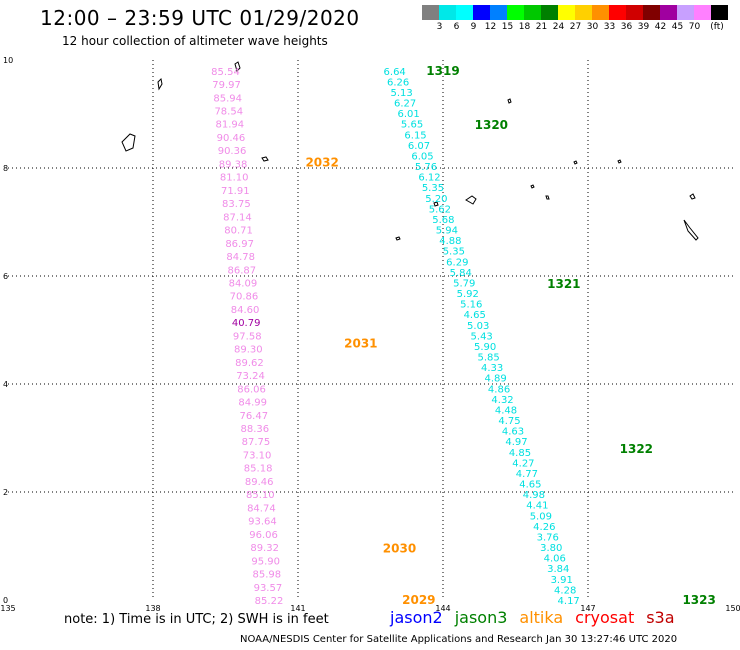 The width and height of the screenshot is (740, 650). I want to click on scale-label: 15, so click(507, 27).